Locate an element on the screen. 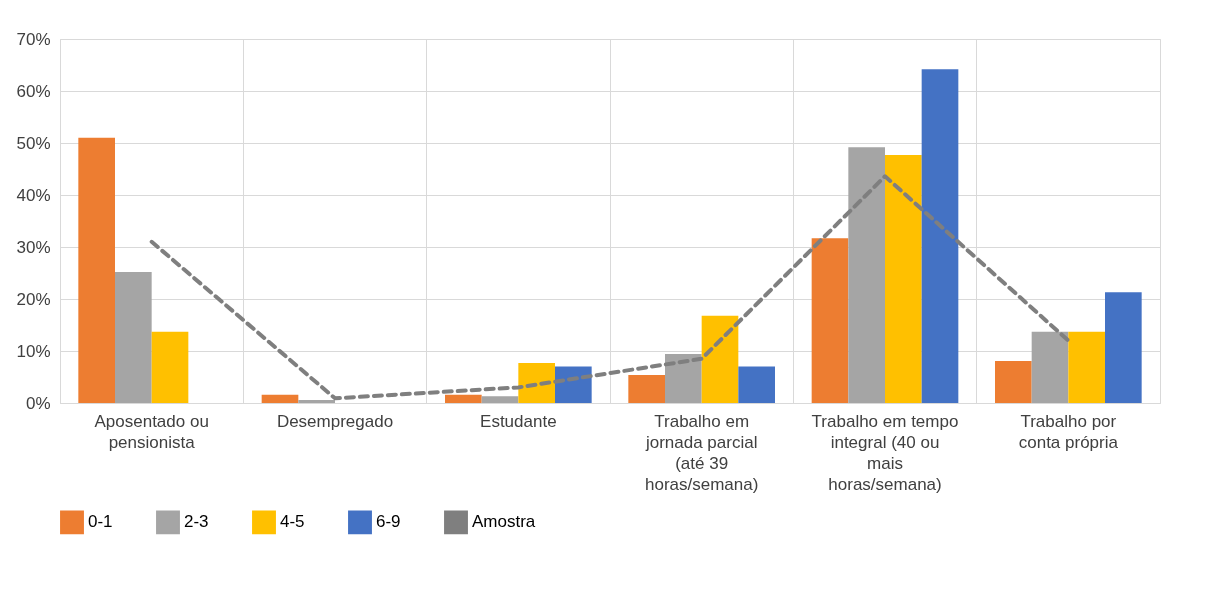 The width and height of the screenshot is (1216, 606). y-tick-label: 0% is located at coordinates (38, 403).